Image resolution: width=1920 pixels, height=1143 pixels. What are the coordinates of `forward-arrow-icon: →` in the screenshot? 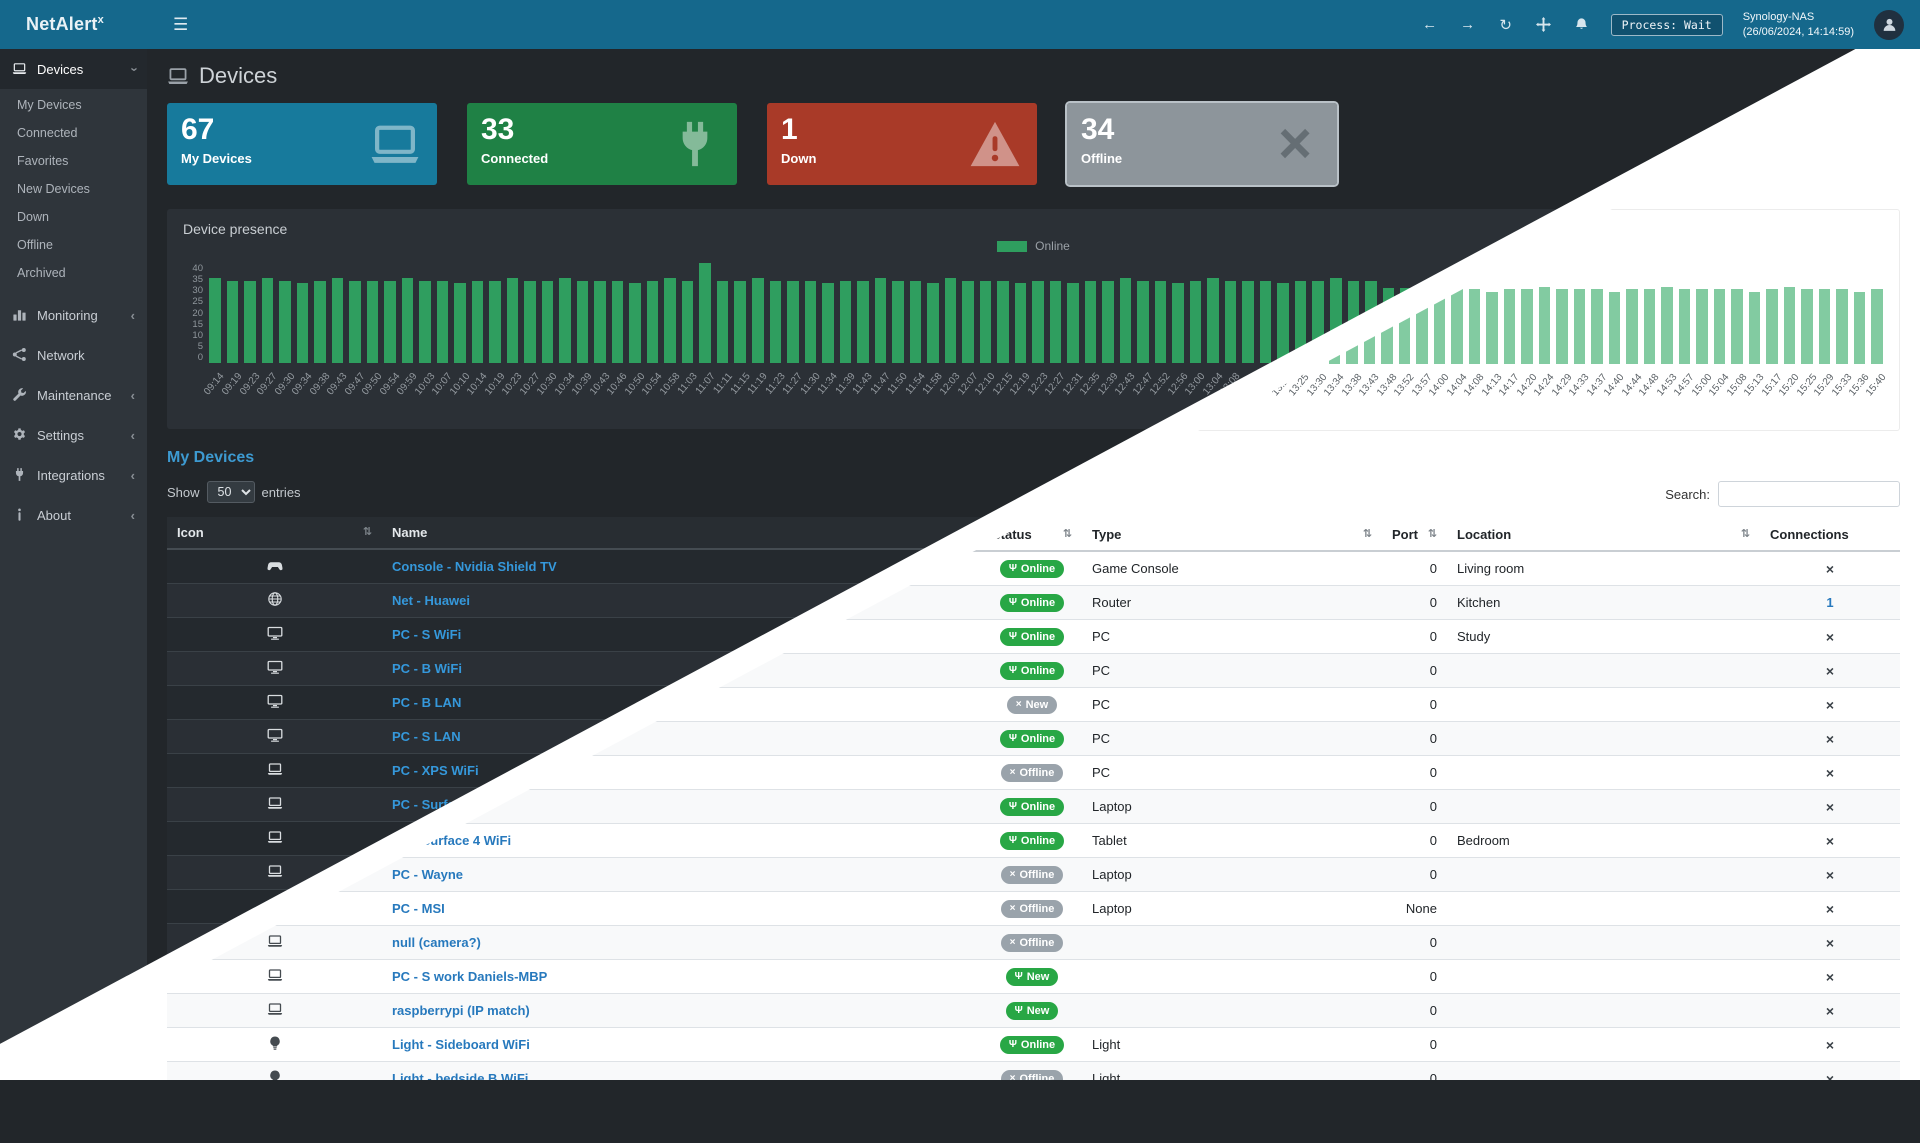 It's located at (1468, 24).